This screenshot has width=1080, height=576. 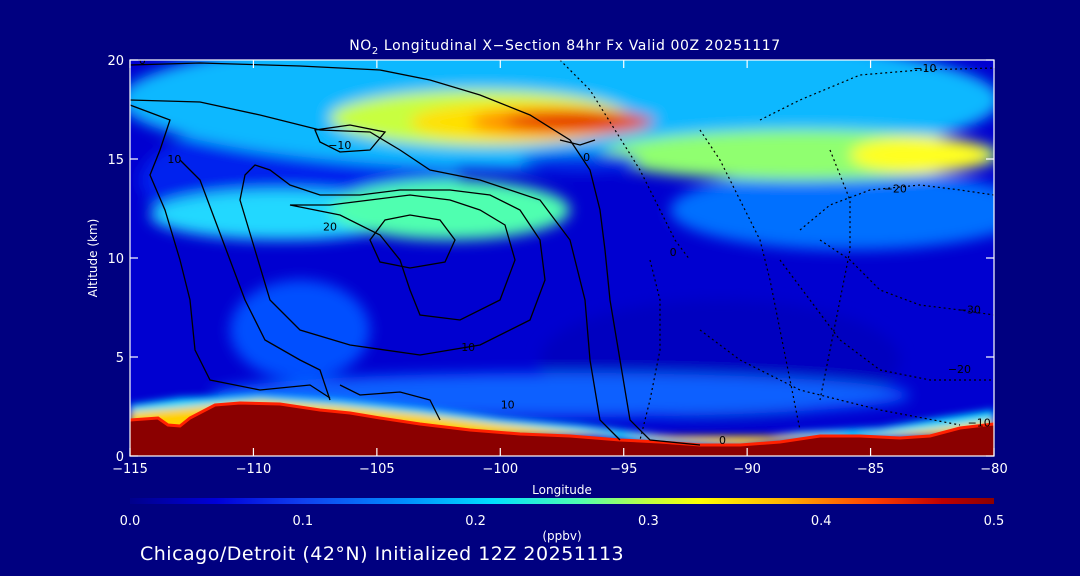 What do you see at coordinates (377, 469) in the screenshot?
I see `x-tick-label: −105` at bounding box center [377, 469].